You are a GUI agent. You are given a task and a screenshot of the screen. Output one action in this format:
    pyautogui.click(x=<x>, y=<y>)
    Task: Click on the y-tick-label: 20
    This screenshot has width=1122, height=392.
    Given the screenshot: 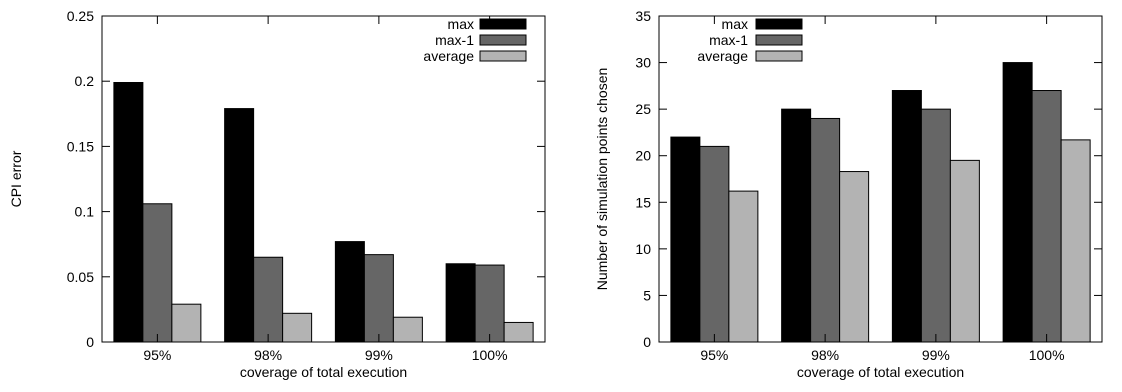 What is the action you would take?
    pyautogui.click(x=643, y=156)
    